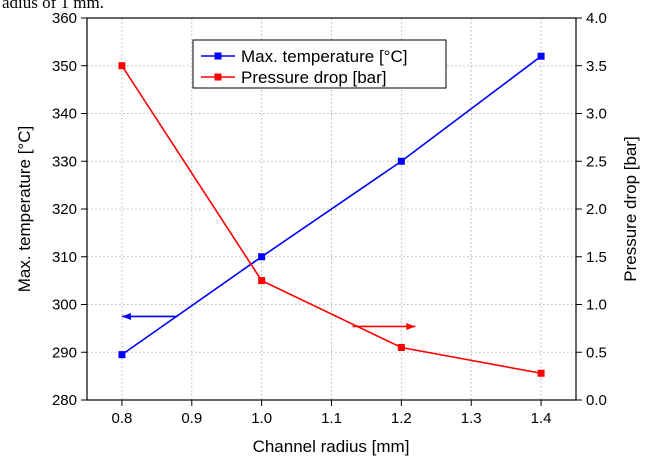  Describe the element at coordinates (261, 418) in the screenshot. I see `x-tick-label: 1.0` at that location.